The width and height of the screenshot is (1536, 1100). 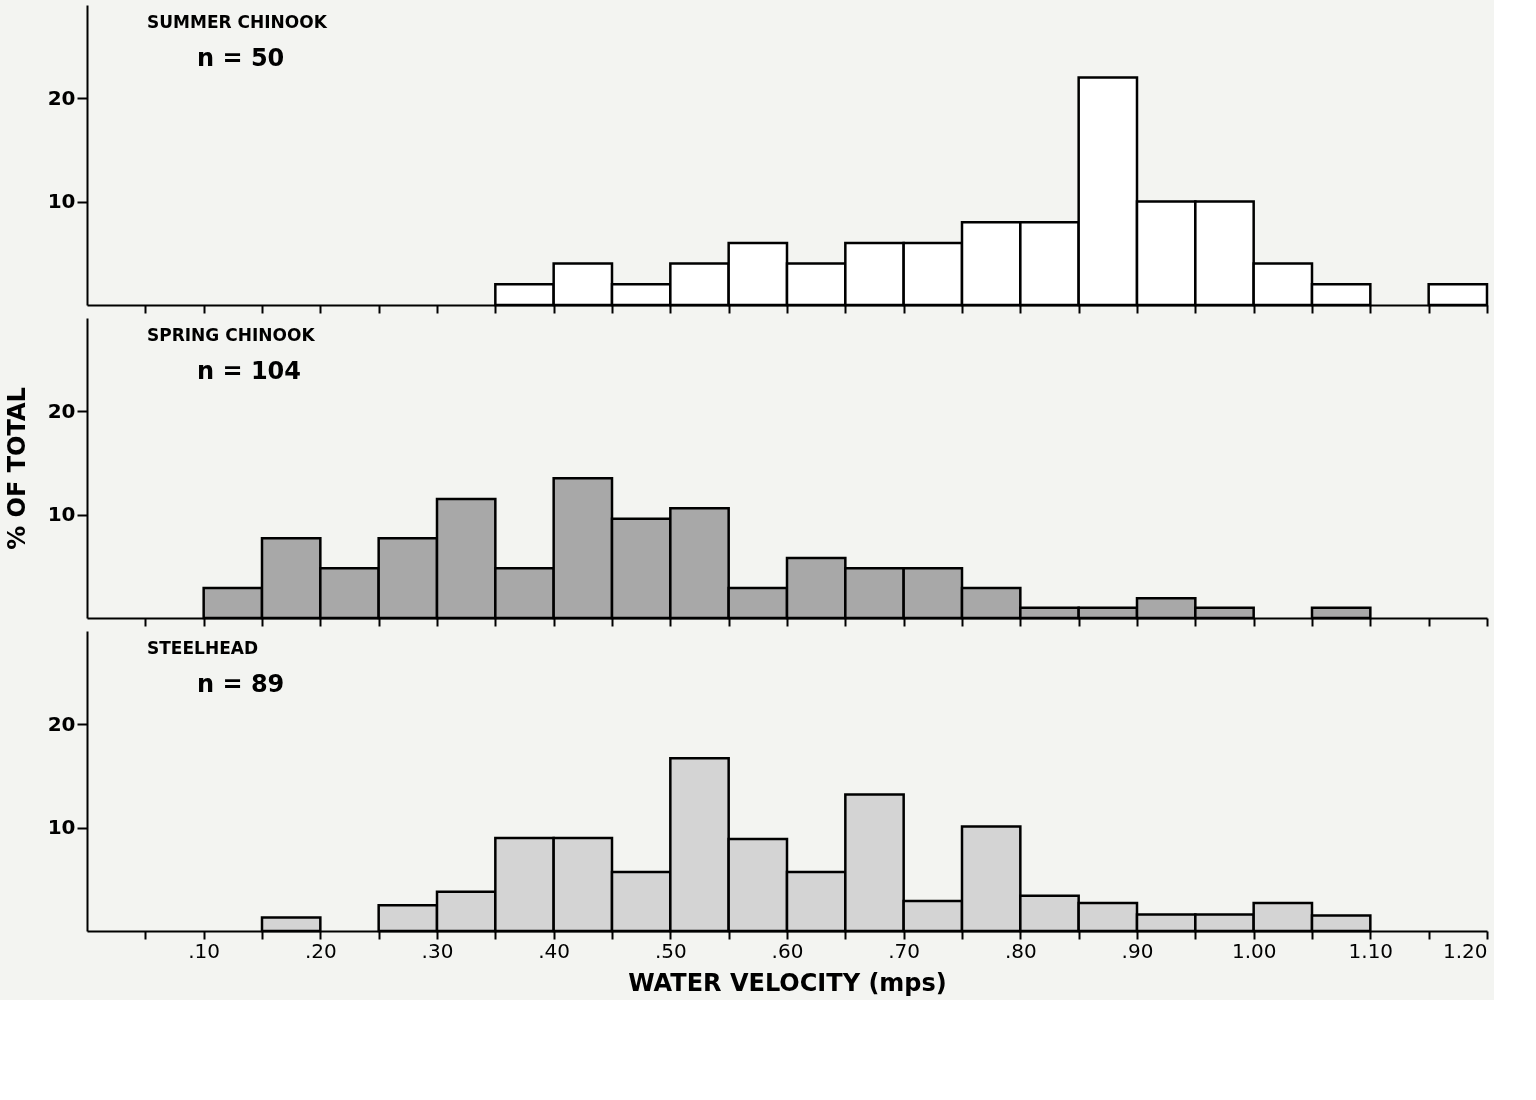 I want to click on x-tick-label: .90, so click(x=1137, y=950).